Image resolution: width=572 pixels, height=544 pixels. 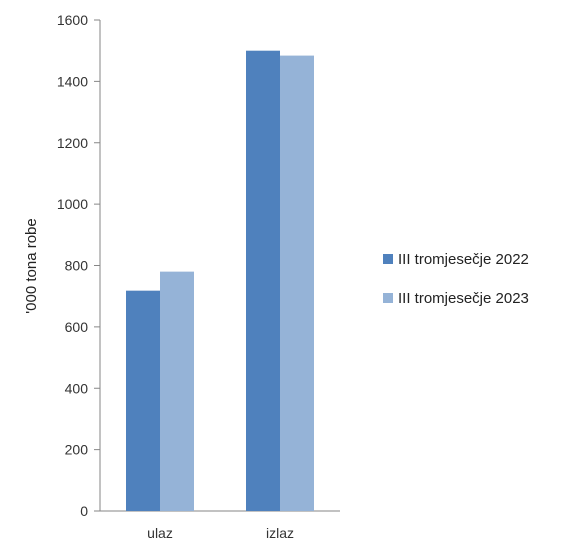 What do you see at coordinates (77, 327) in the screenshot?
I see `y-tick-label: 600` at bounding box center [77, 327].